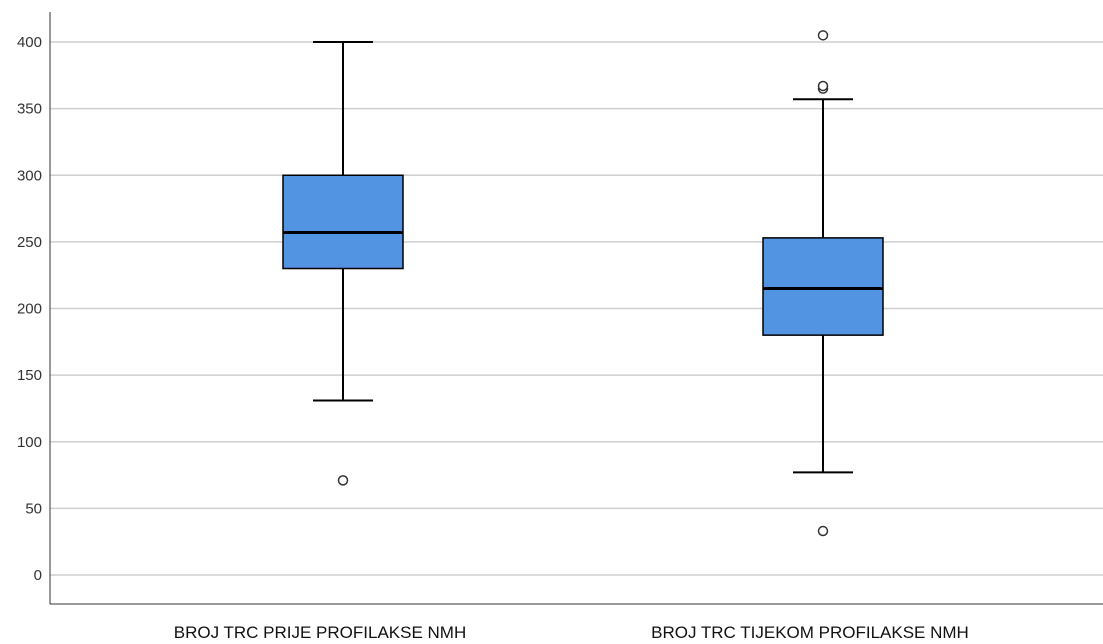 The width and height of the screenshot is (1103, 644). What do you see at coordinates (38, 575) in the screenshot?
I see `y-tick-label-0: 0` at bounding box center [38, 575].